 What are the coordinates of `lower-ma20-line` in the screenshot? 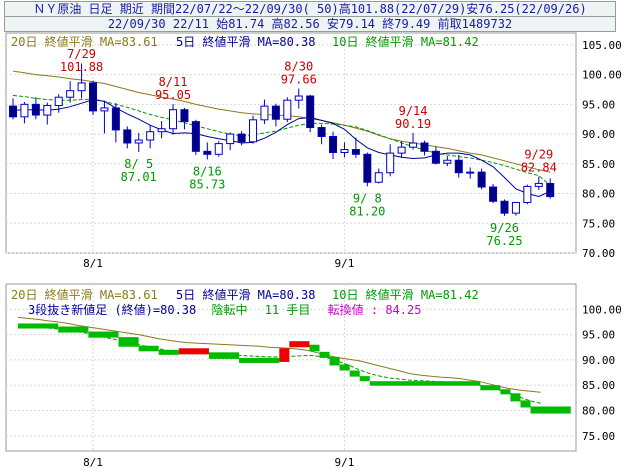 It's located at (279, 354).